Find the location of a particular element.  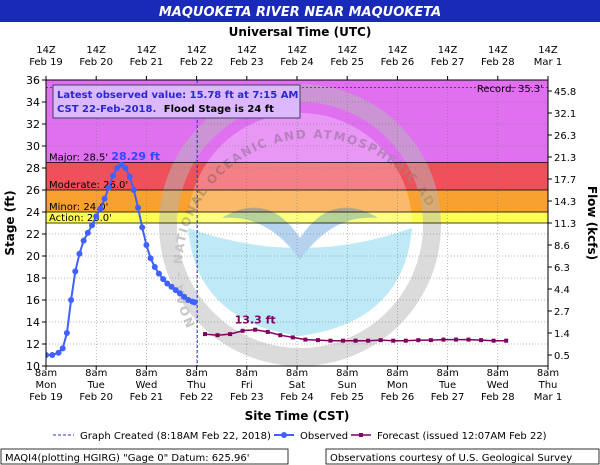

info-box-frame is located at coordinates (176, 101).